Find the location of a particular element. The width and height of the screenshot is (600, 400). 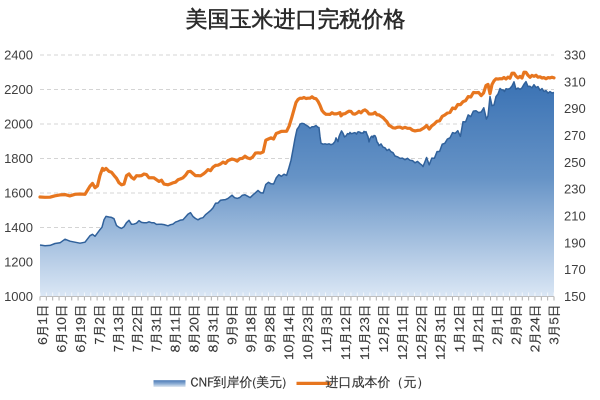

svg-text: 2400 is located at coordinates (18, 55).